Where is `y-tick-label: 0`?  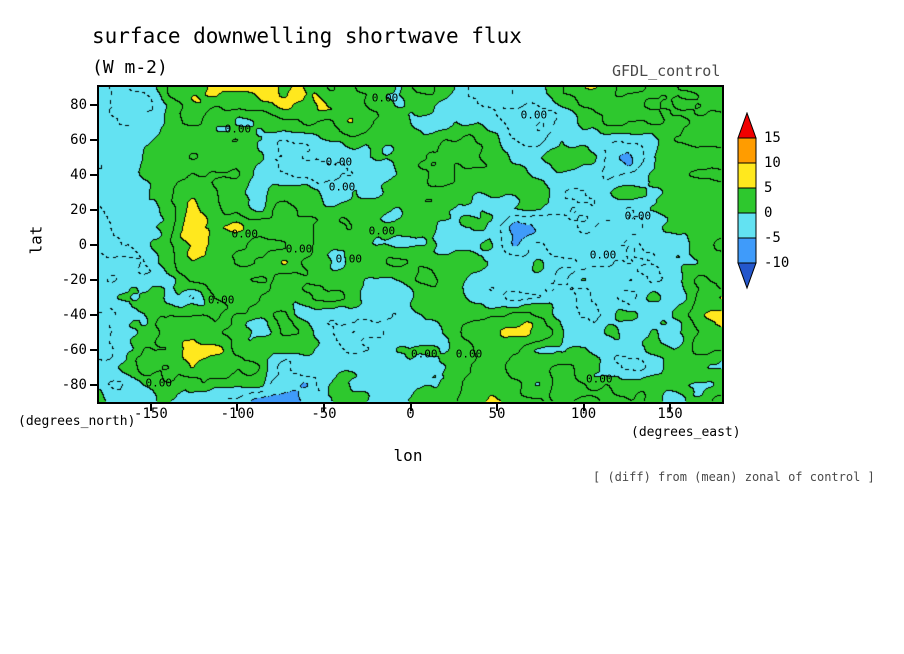
y-tick-label: 0 is located at coordinates (82, 244).